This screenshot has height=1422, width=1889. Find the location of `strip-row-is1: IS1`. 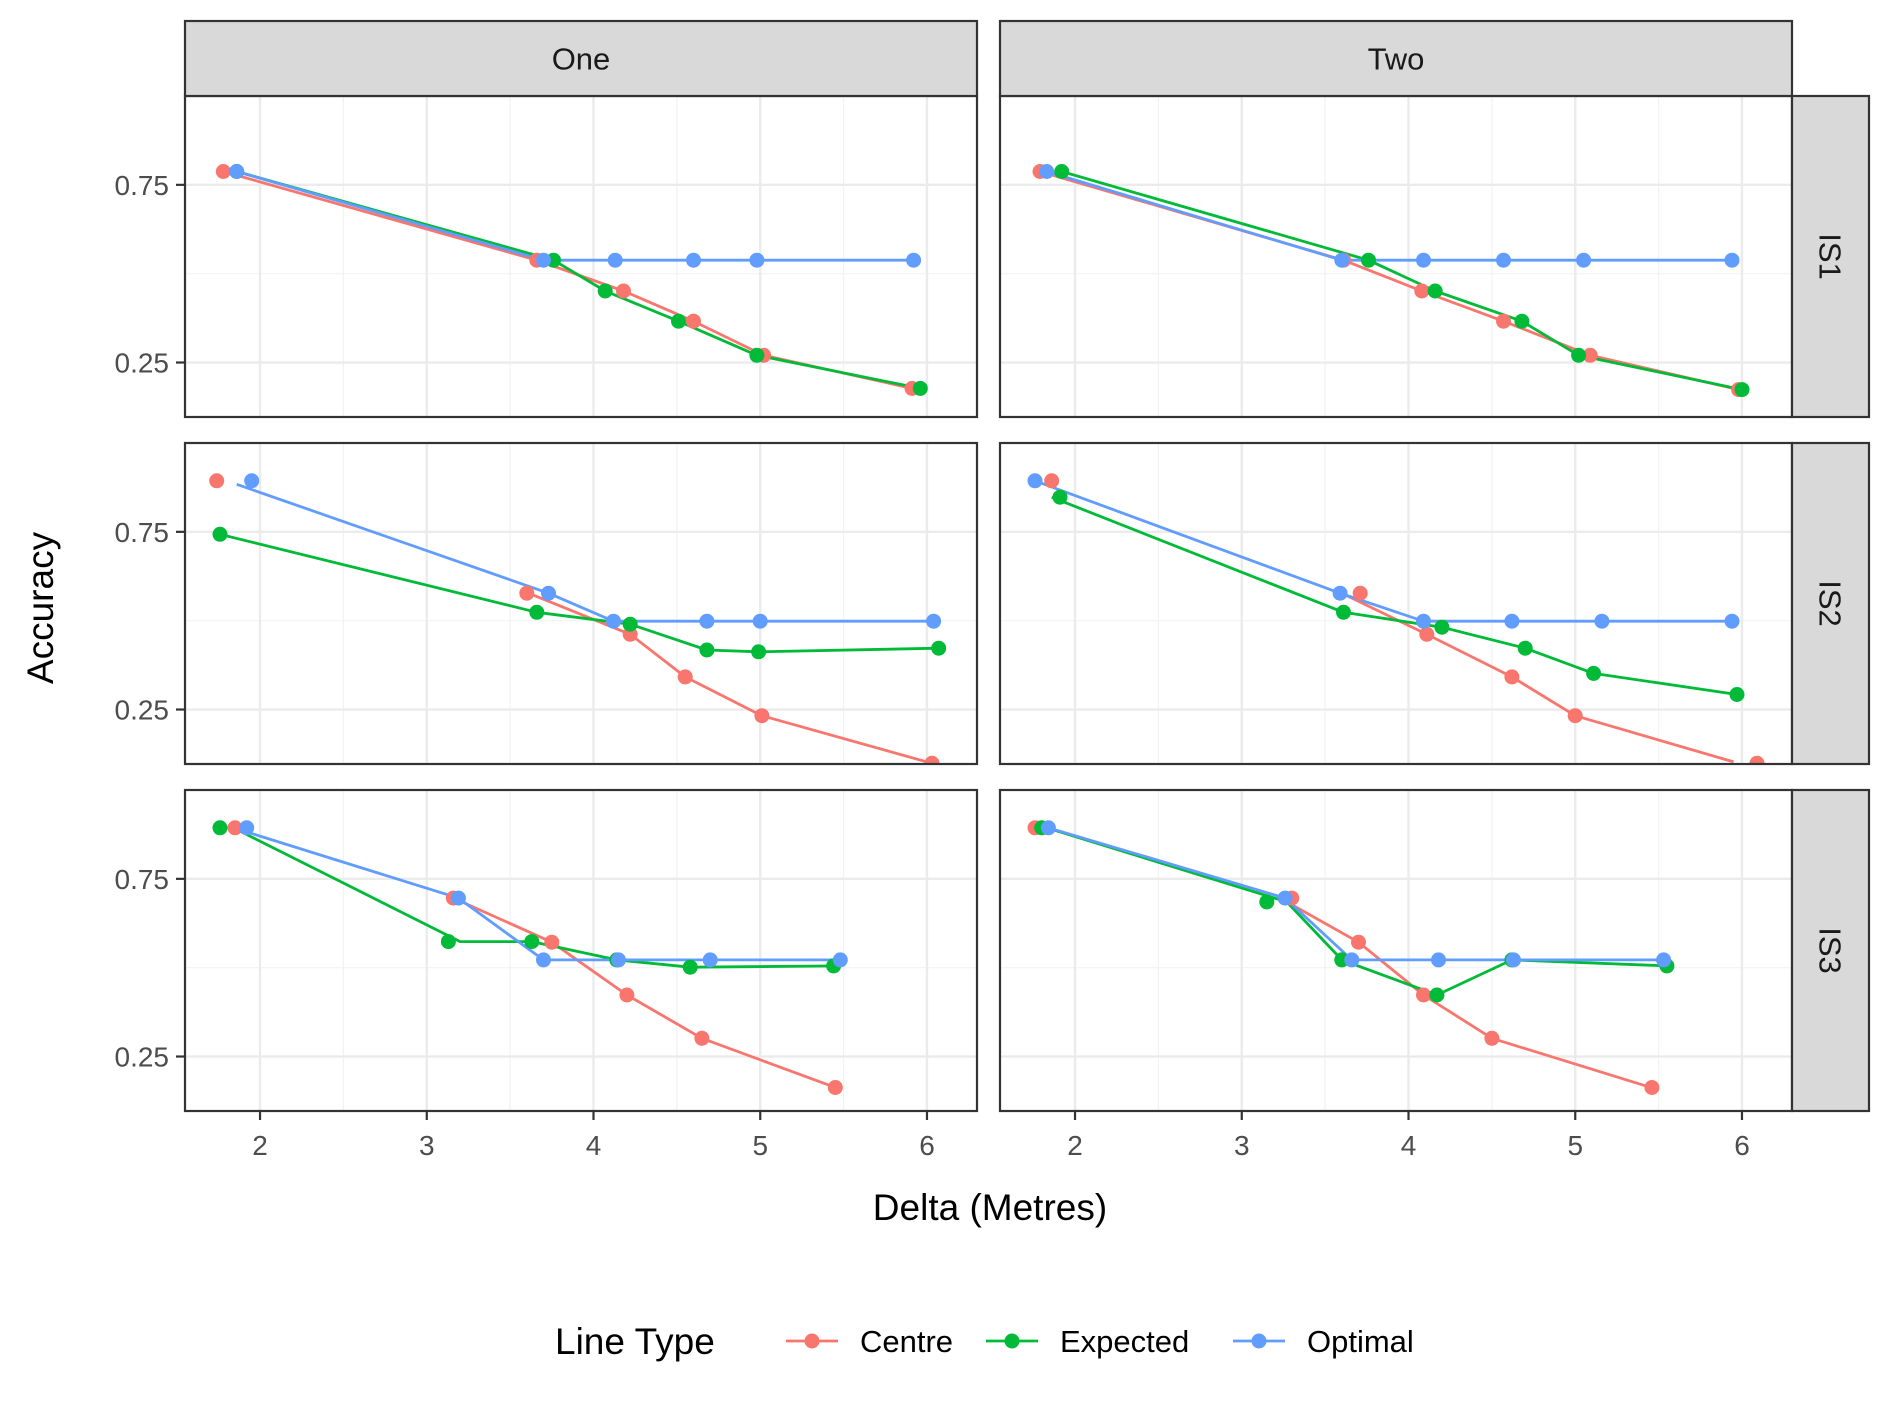

strip-row-is1: IS1 is located at coordinates (1830, 256).